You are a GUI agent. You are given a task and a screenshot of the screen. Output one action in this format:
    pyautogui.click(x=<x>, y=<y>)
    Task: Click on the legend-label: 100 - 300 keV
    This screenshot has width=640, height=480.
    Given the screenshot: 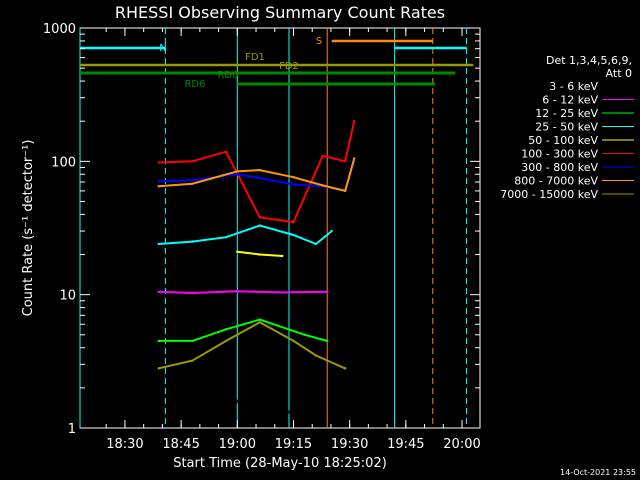 What is the action you would take?
    pyautogui.click(x=559, y=154)
    